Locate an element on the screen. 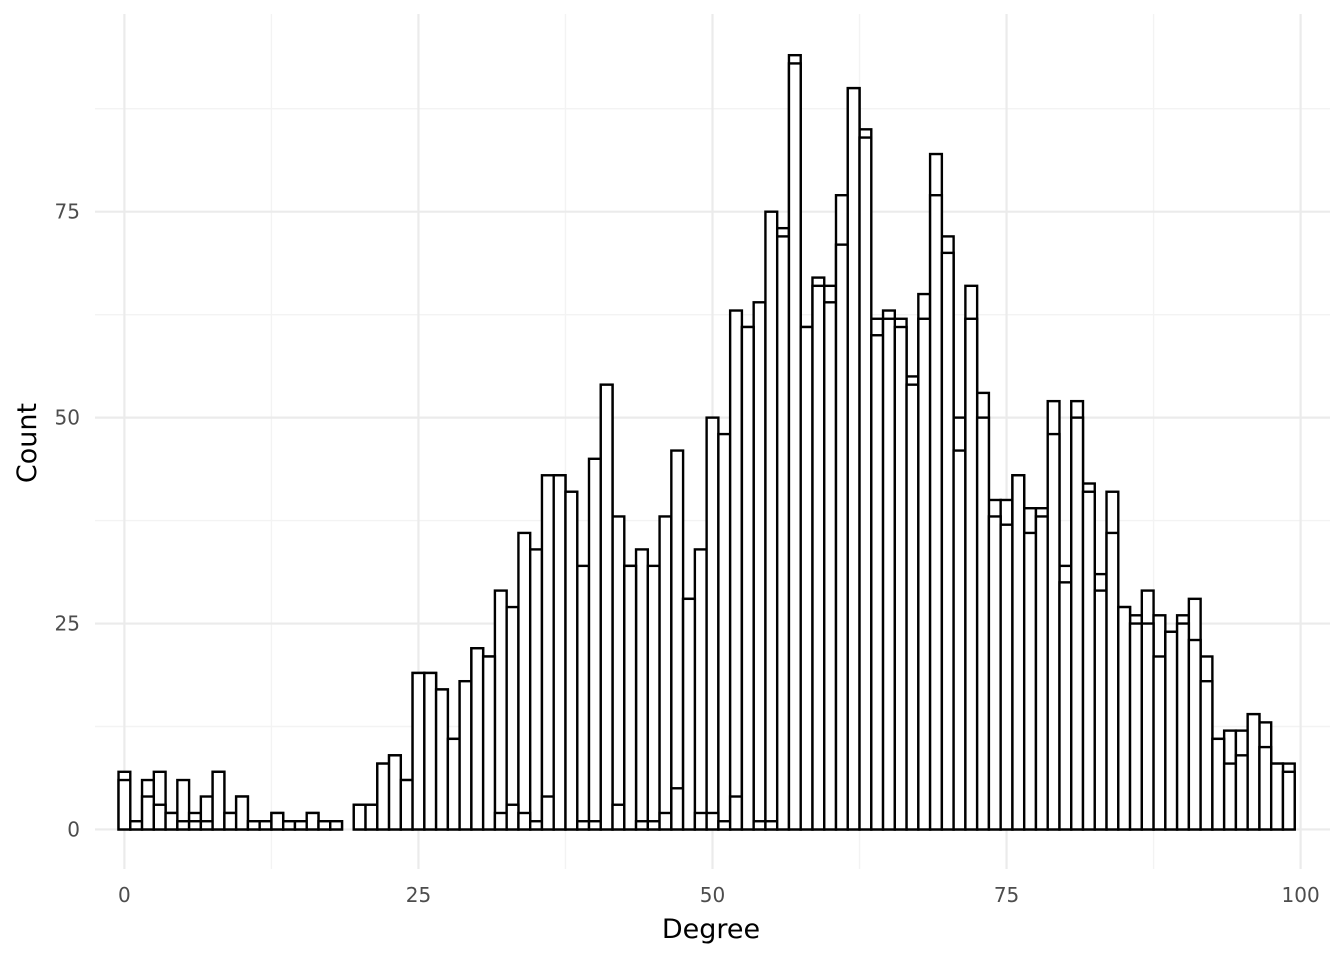  x-tick-label: 25 is located at coordinates (418, 895).